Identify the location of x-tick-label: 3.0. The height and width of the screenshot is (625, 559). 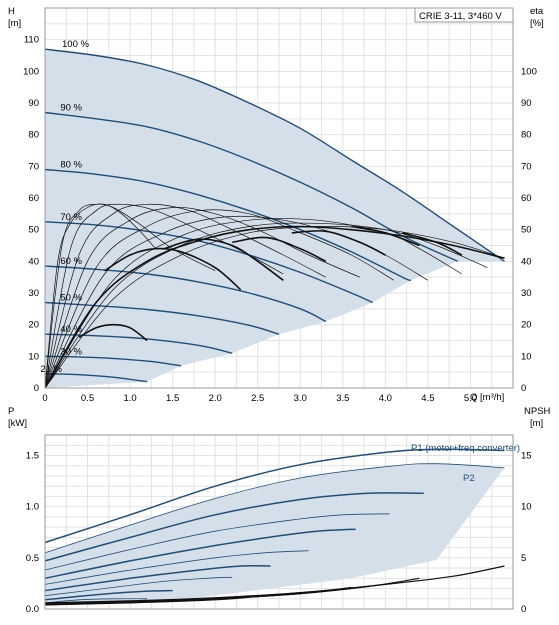
(300, 398).